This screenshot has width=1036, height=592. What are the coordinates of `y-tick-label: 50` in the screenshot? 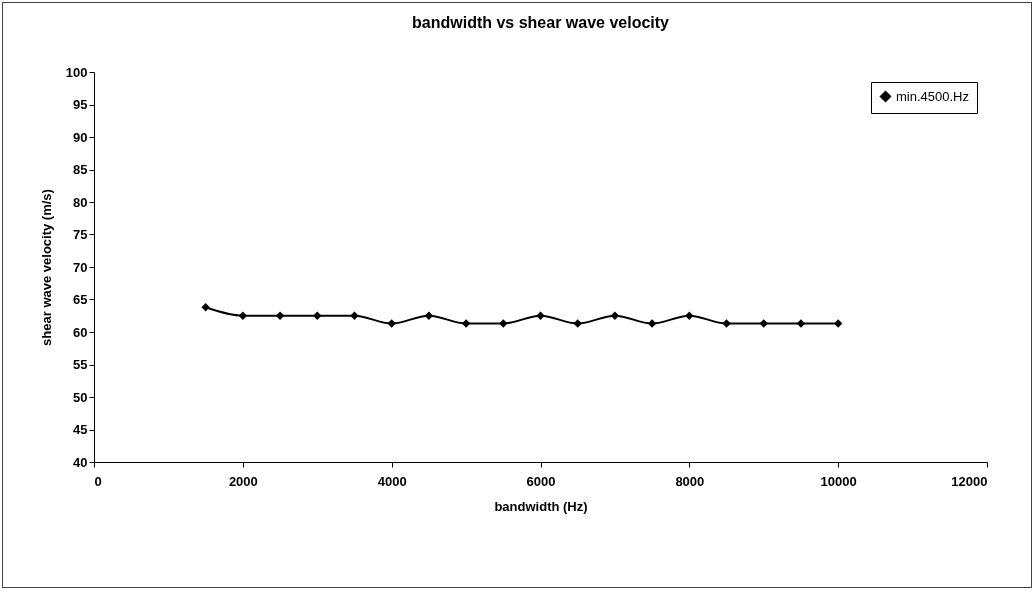 It's located at (80, 397).